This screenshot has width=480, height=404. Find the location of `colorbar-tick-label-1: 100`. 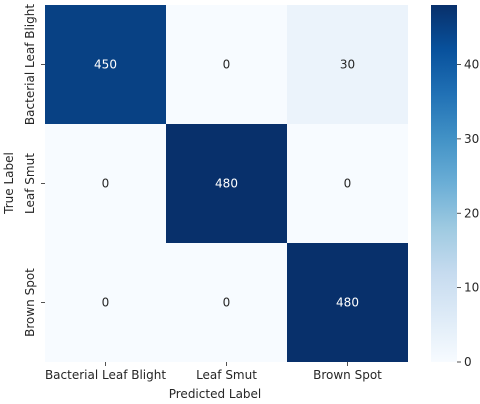

colorbar-tick-label-1: 100 is located at coordinates (472, 288).